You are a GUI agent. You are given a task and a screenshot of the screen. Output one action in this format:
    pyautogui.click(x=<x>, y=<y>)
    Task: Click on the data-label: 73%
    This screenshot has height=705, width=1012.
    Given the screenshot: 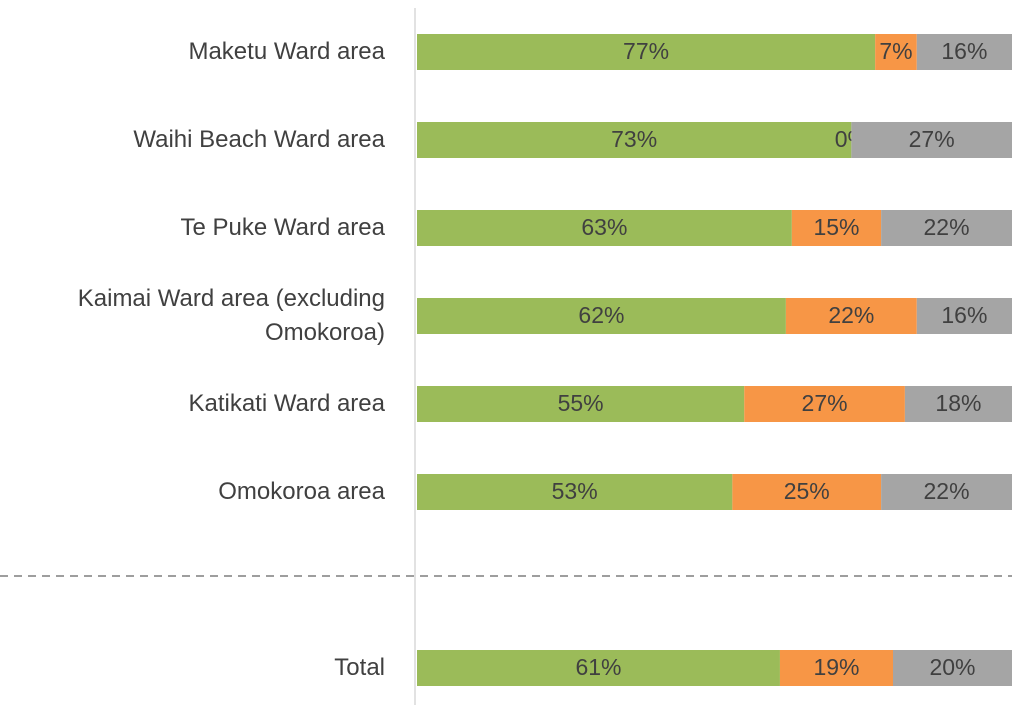 What is the action you would take?
    pyautogui.click(x=634, y=139)
    